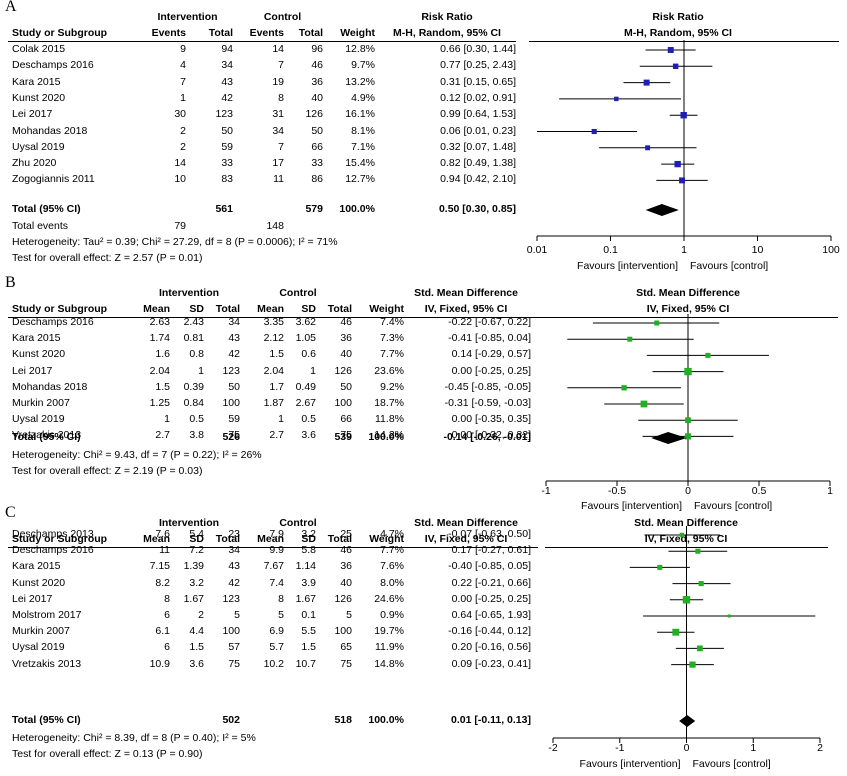 This screenshot has width=847, height=776. Describe the element at coordinates (53, 65) in the screenshot. I see `study-name: Deschamps 2016` at that location.